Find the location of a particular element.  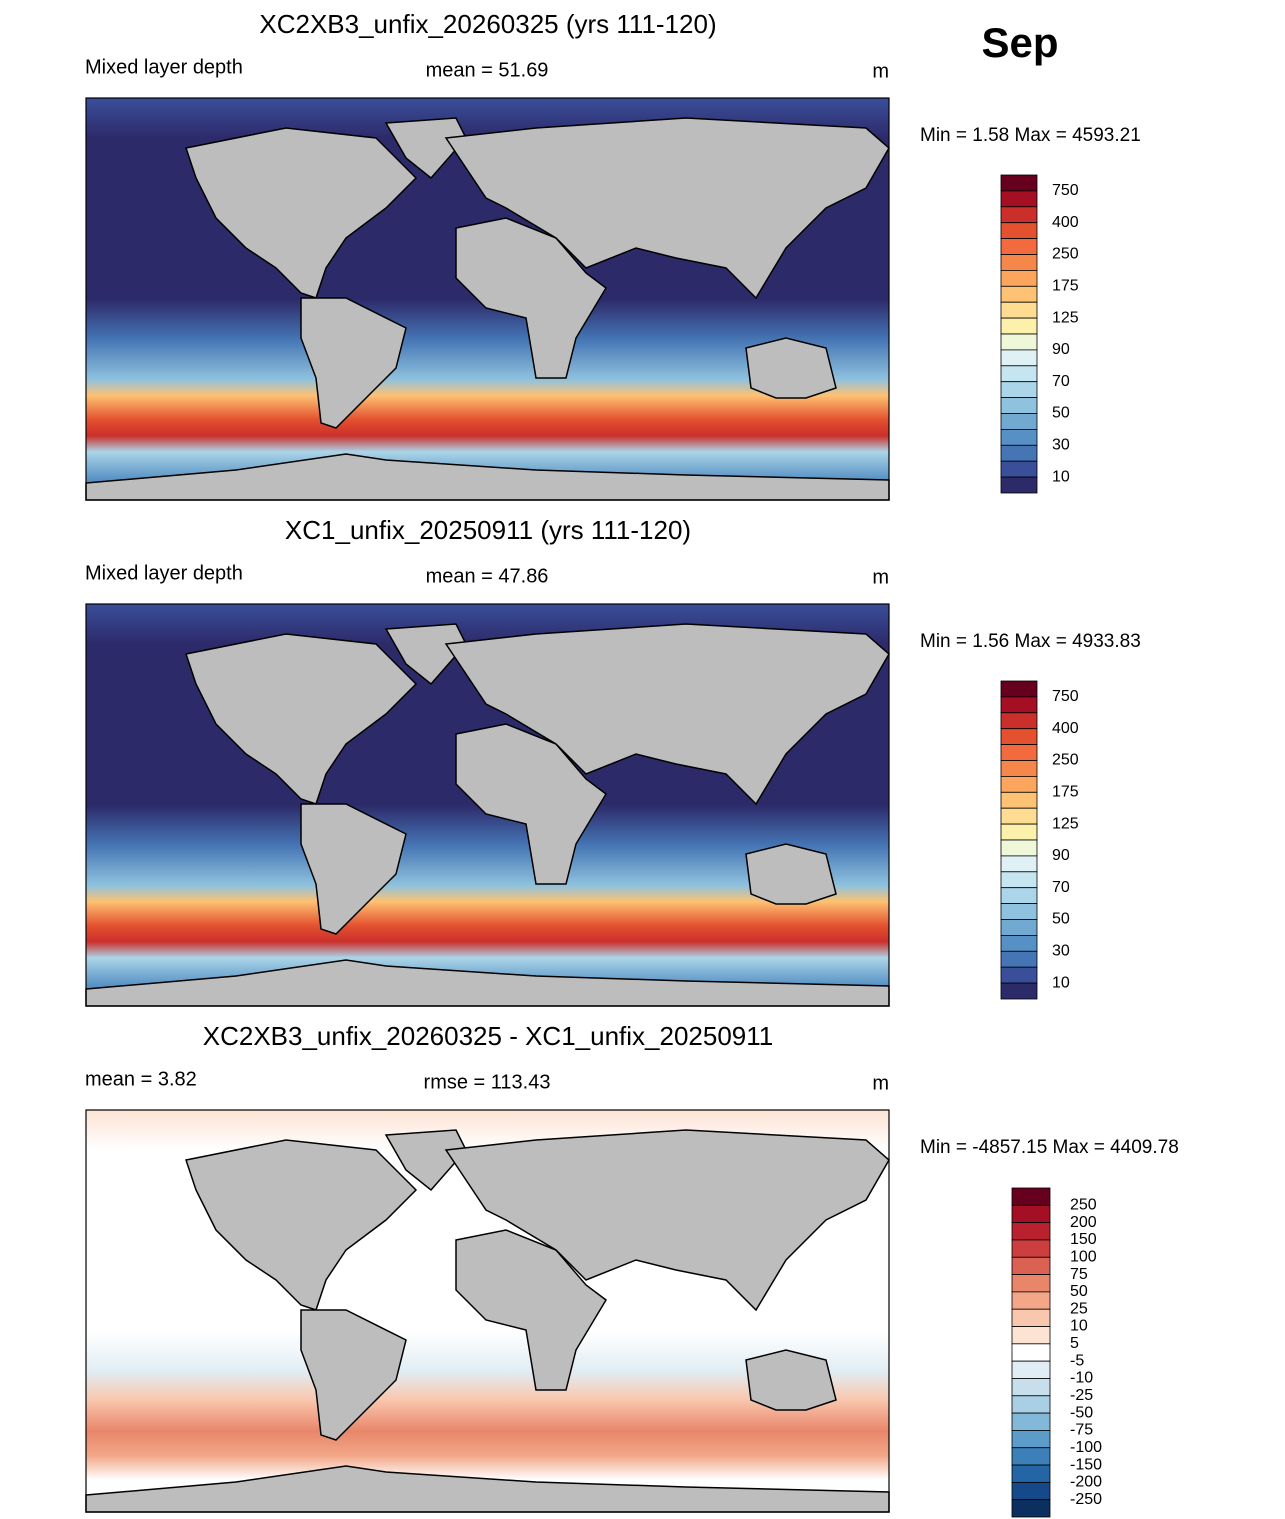

colorbar-label: -250 is located at coordinates (1086, 1499).